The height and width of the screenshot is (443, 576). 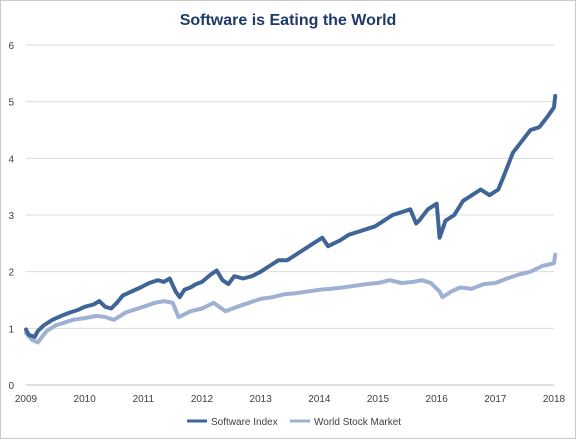 I want to click on y-tick-label: 3, so click(x=11, y=216).